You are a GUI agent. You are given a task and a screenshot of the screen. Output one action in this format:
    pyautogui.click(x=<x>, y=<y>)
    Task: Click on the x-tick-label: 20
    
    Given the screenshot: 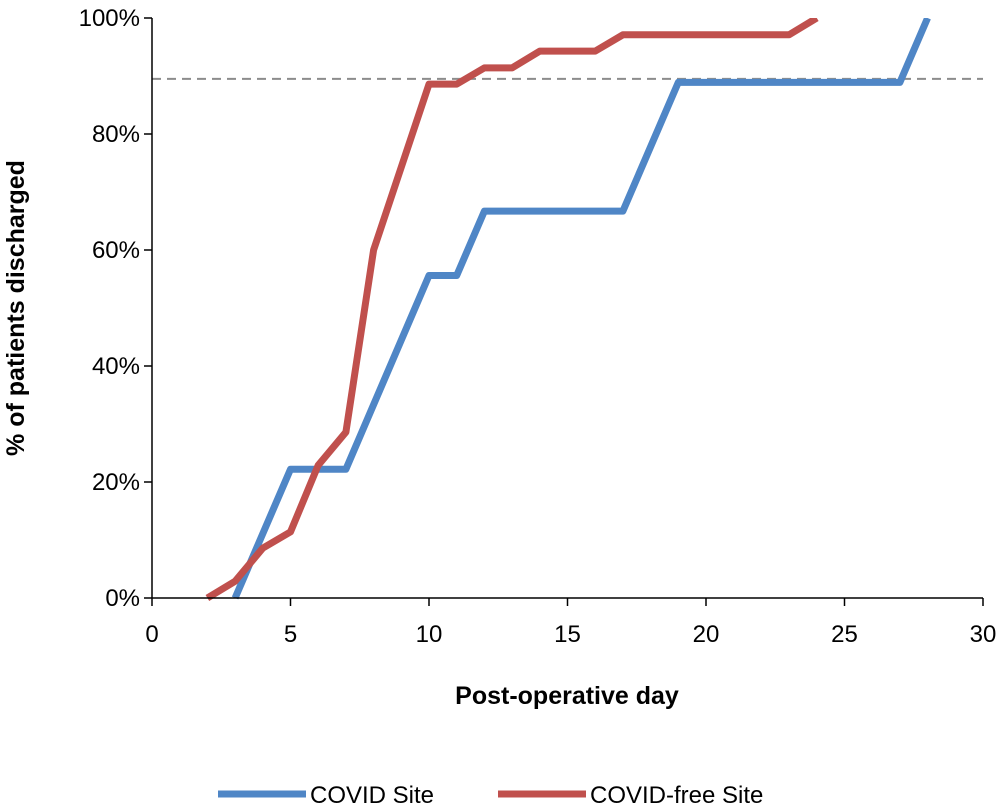 What is the action you would take?
    pyautogui.click(x=706, y=634)
    